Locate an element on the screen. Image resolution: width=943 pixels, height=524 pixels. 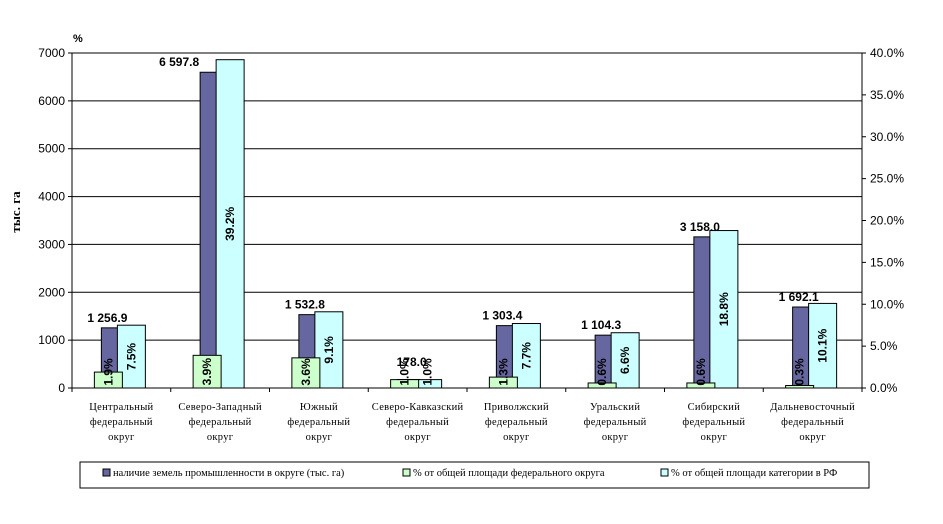
data-label-industry-land: 1 532.8 is located at coordinates (305, 305).